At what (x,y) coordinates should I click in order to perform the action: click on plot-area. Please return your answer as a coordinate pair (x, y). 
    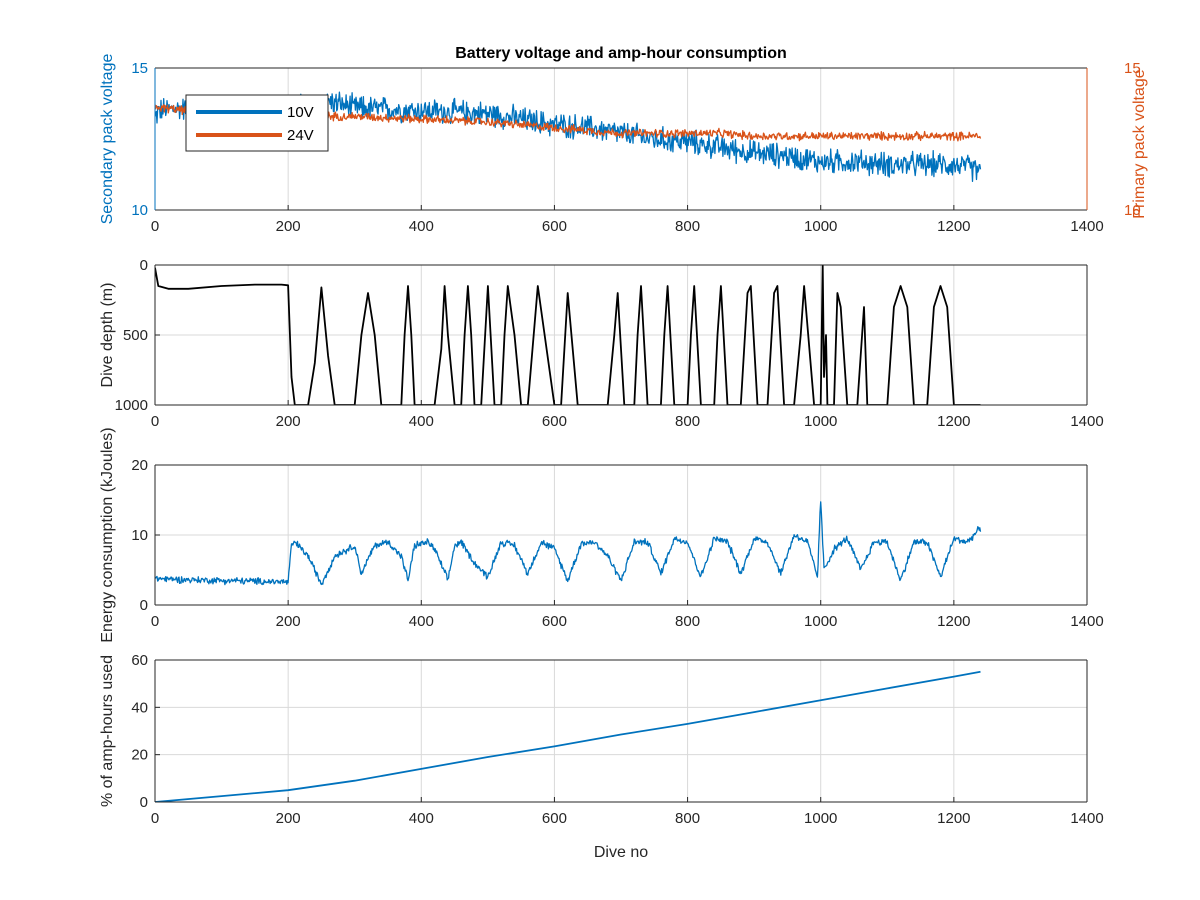
    Looking at the image, I should click on (621, 731).